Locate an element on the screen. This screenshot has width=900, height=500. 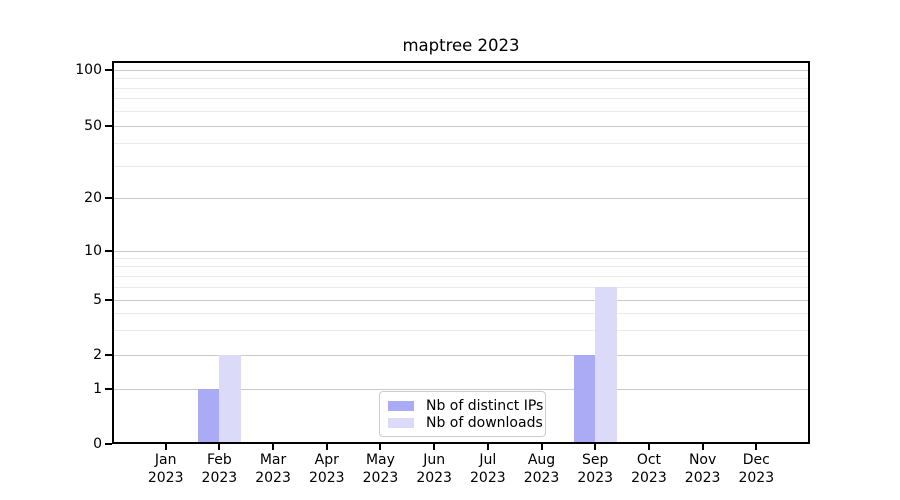
bar-nb-of-distinct-ips-sep is located at coordinates (584, 398).